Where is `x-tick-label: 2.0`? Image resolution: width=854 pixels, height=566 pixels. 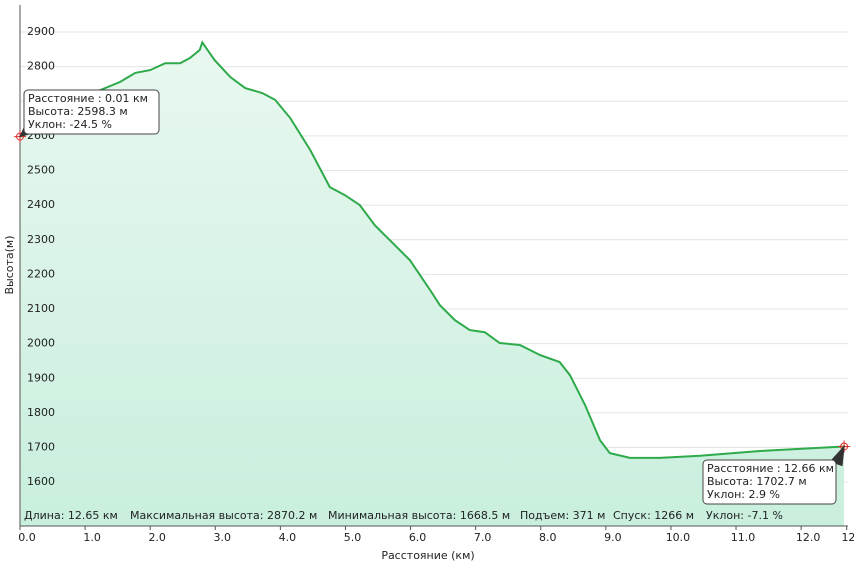
x-tick-label: 2.0 is located at coordinates (157, 537).